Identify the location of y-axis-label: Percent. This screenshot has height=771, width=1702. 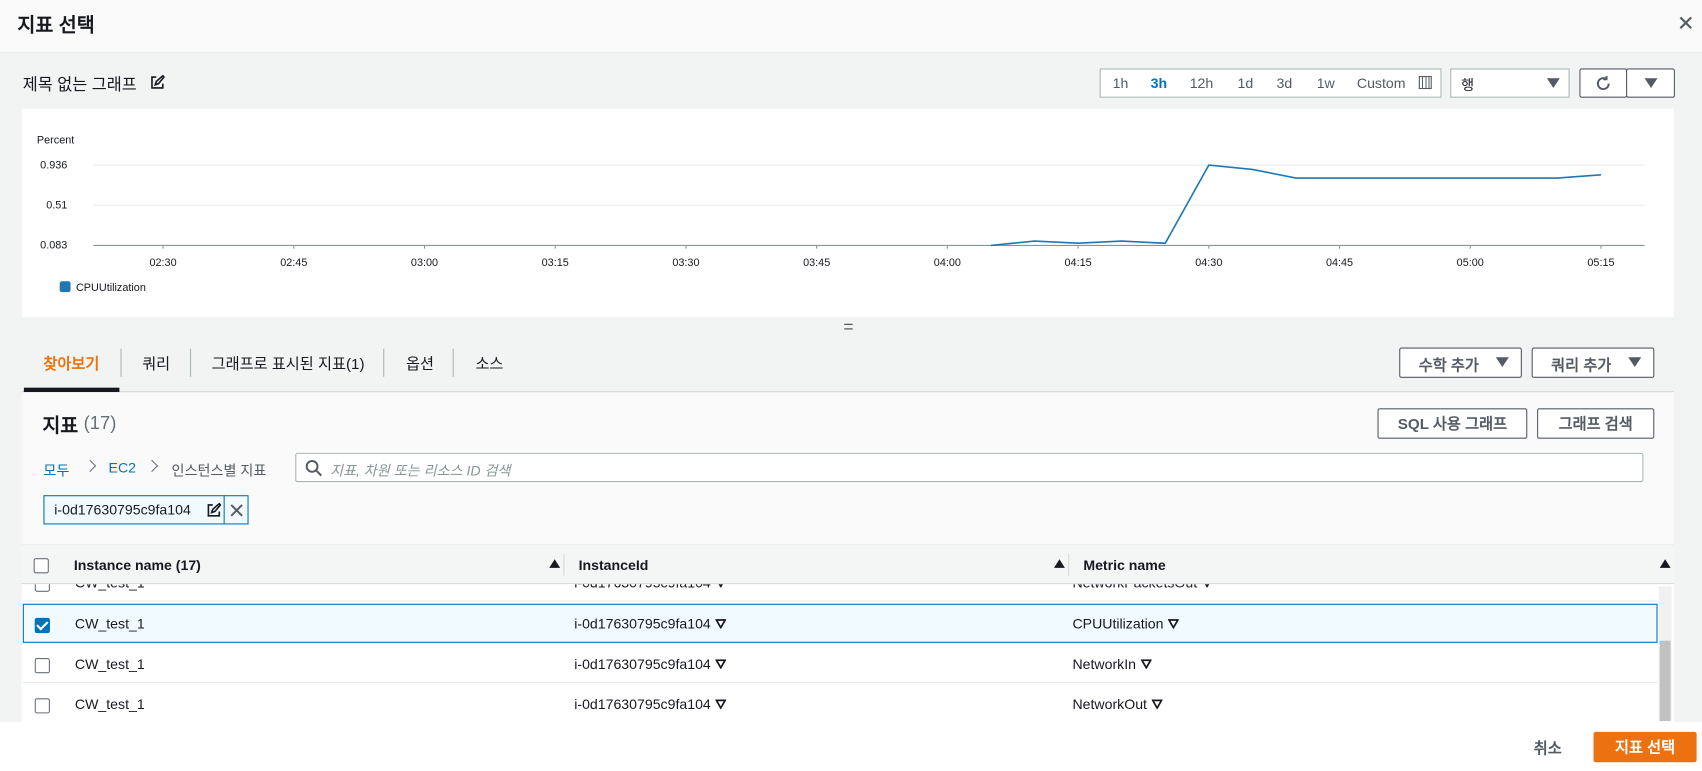
(55, 140).